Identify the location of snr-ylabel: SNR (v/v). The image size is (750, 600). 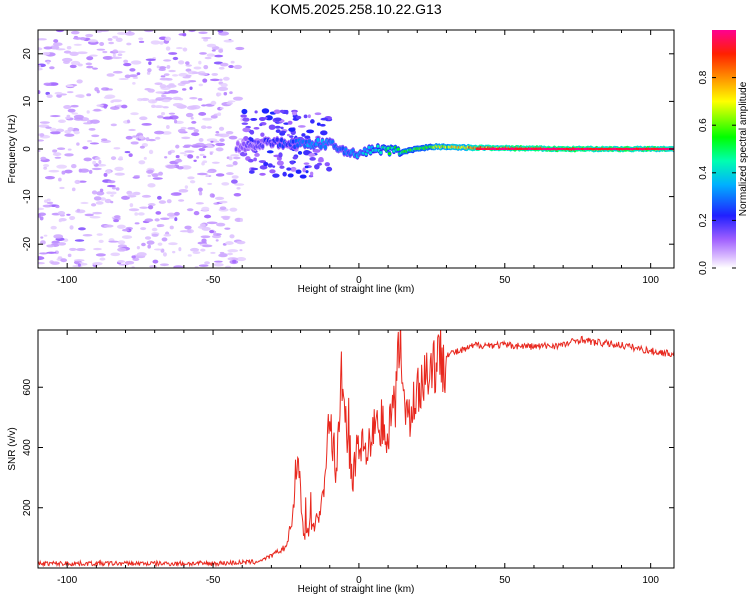
(12, 448).